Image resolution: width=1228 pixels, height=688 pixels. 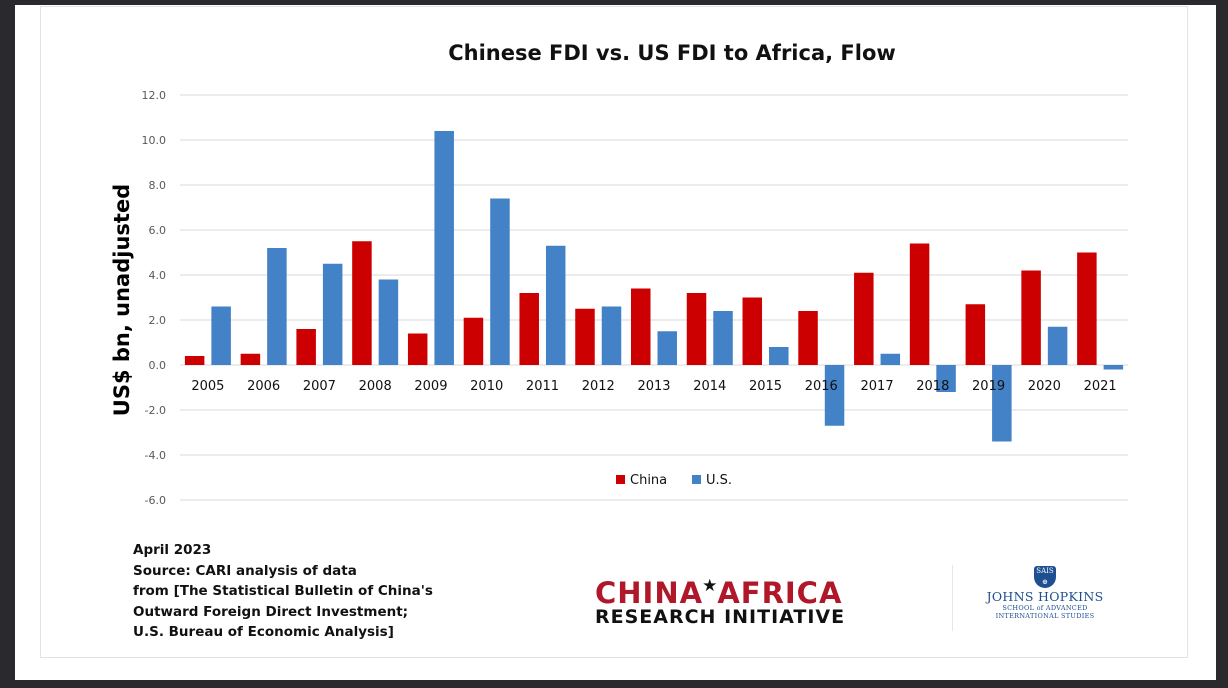 What do you see at coordinates (641, 326) in the screenshot?
I see `bar-china-2013` at bounding box center [641, 326].